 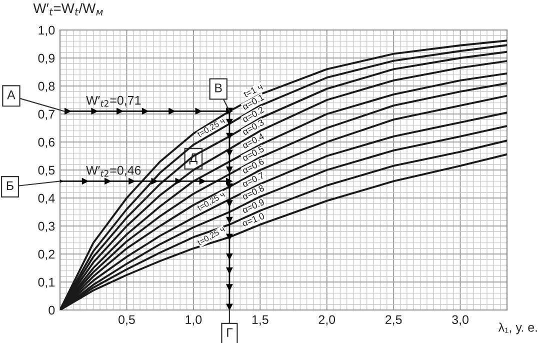 I want to click on y-tick-label: 1,0, so click(x=46, y=31).